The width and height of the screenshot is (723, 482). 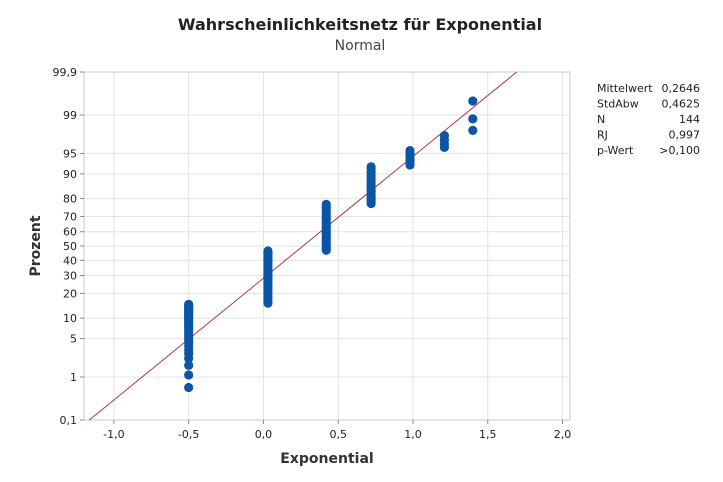 I want to click on y-tick-label: 99,9, so click(x=65, y=72).